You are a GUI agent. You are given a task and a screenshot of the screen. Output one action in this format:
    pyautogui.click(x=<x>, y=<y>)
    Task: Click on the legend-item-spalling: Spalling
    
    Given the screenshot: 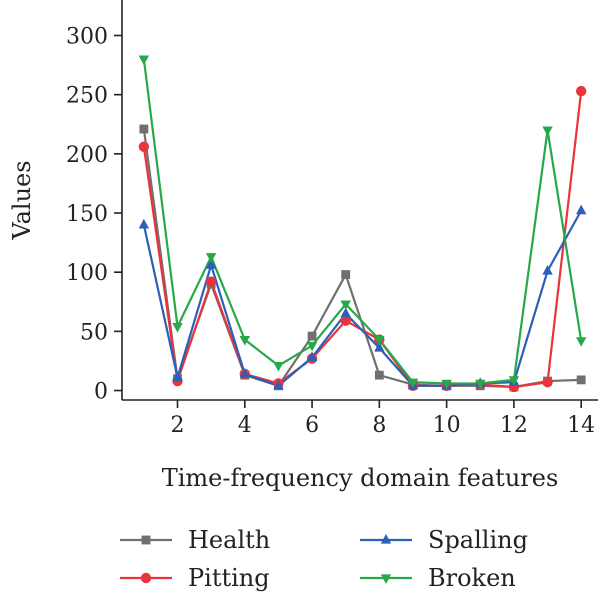 What is the action you would take?
    pyautogui.click(x=444, y=540)
    